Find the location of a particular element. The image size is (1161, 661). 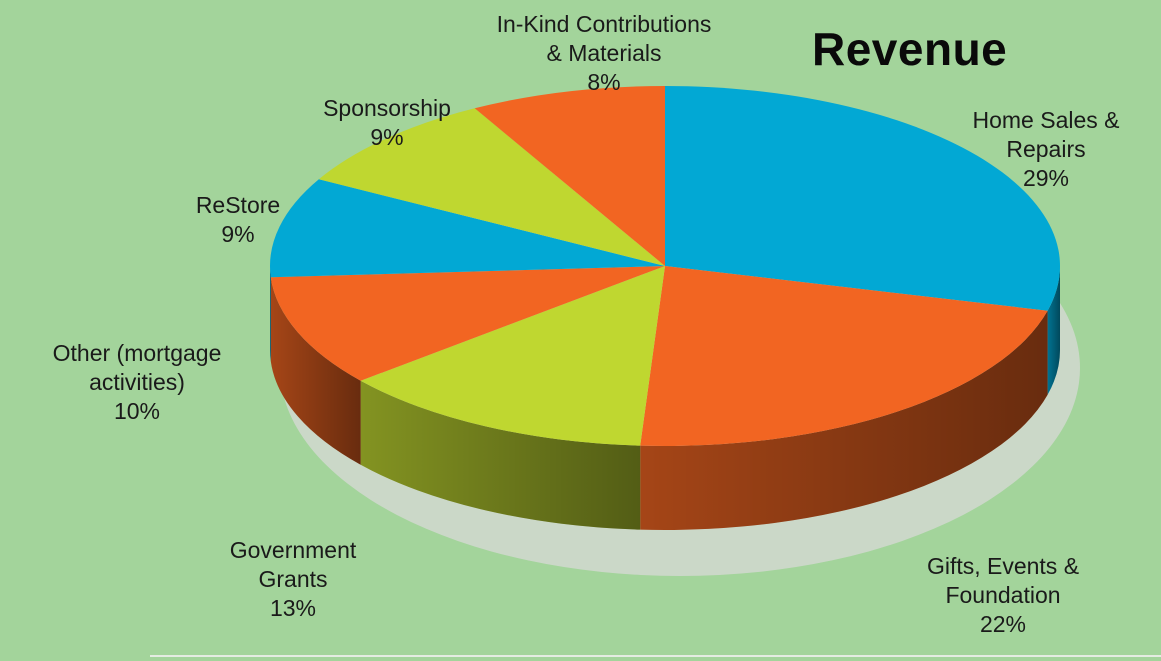

chart-title: Revenue is located at coordinates (910, 49).